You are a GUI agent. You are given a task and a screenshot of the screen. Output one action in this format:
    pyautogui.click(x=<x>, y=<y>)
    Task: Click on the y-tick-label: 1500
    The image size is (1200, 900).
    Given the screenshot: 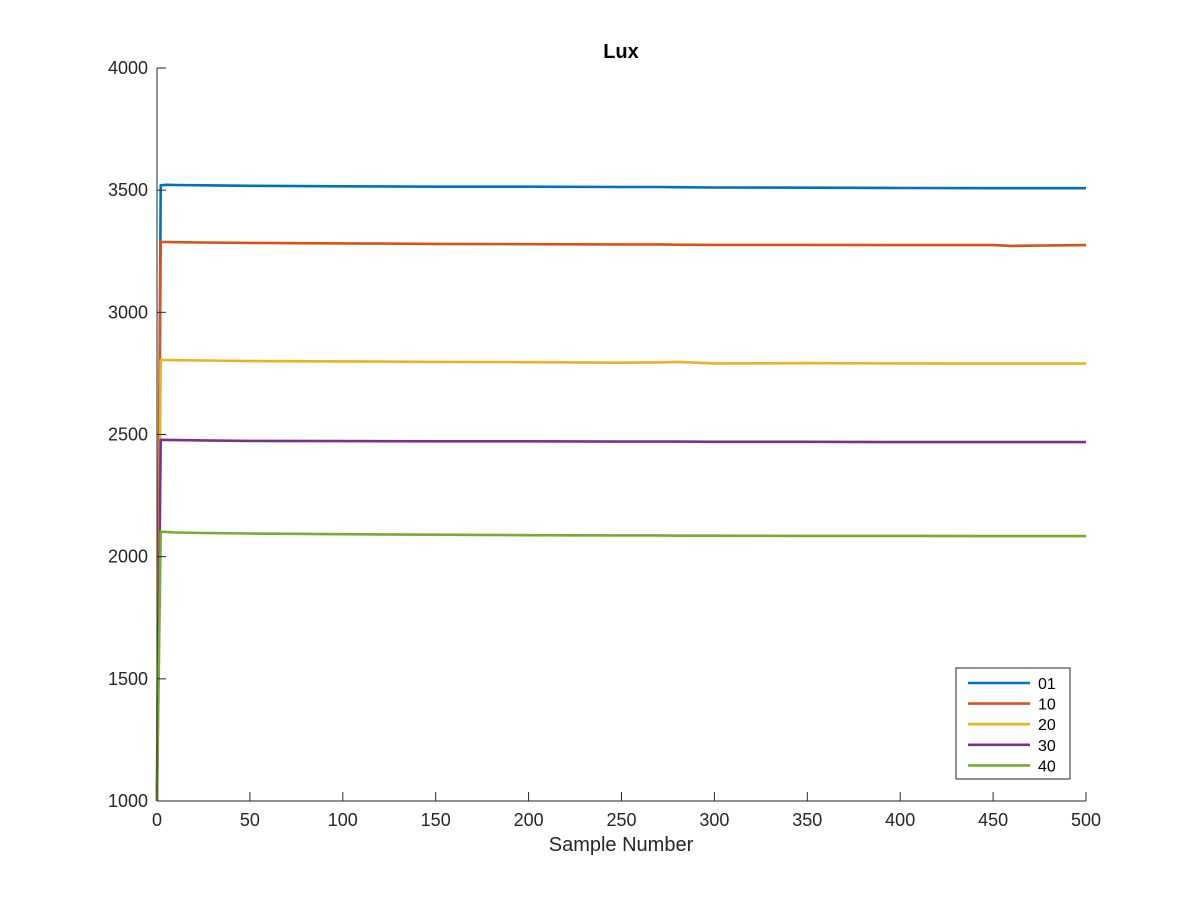 What is the action you would take?
    pyautogui.click(x=128, y=679)
    